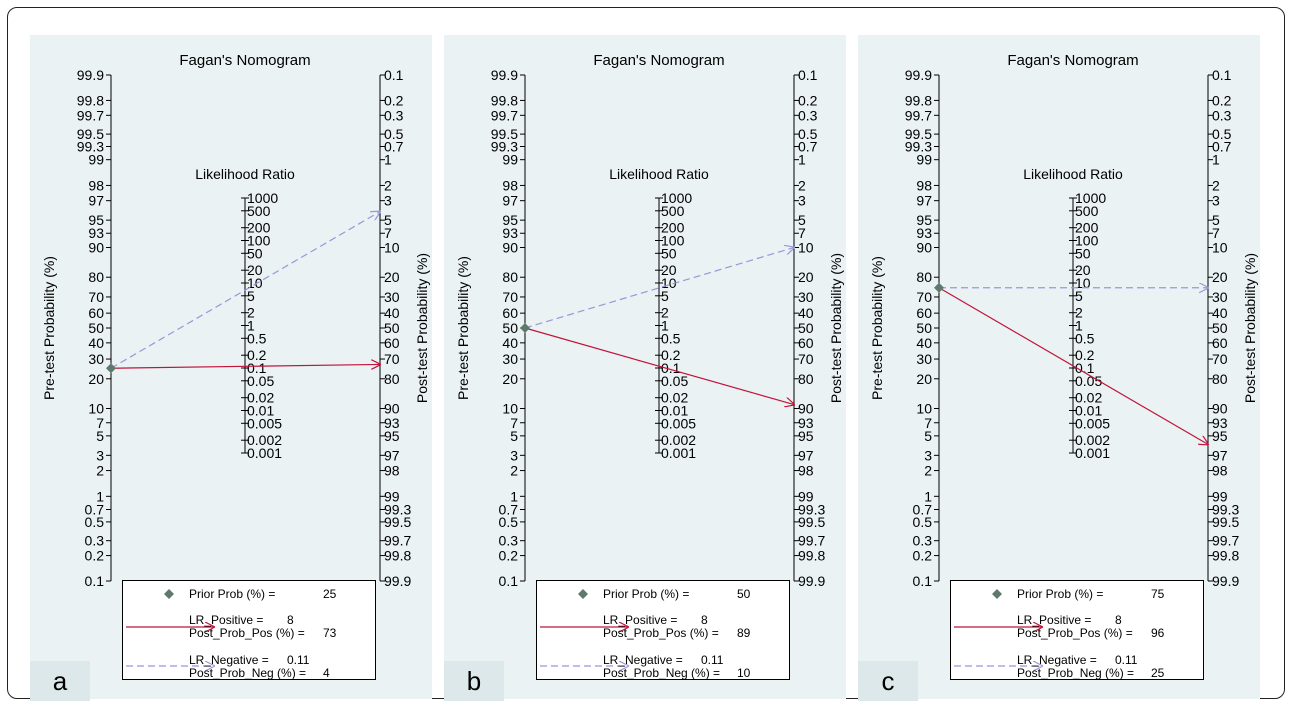 The image size is (1292, 701). What do you see at coordinates (1158, 673) in the screenshot?
I see `legend-post-prob-neg-value: 25` at bounding box center [1158, 673].